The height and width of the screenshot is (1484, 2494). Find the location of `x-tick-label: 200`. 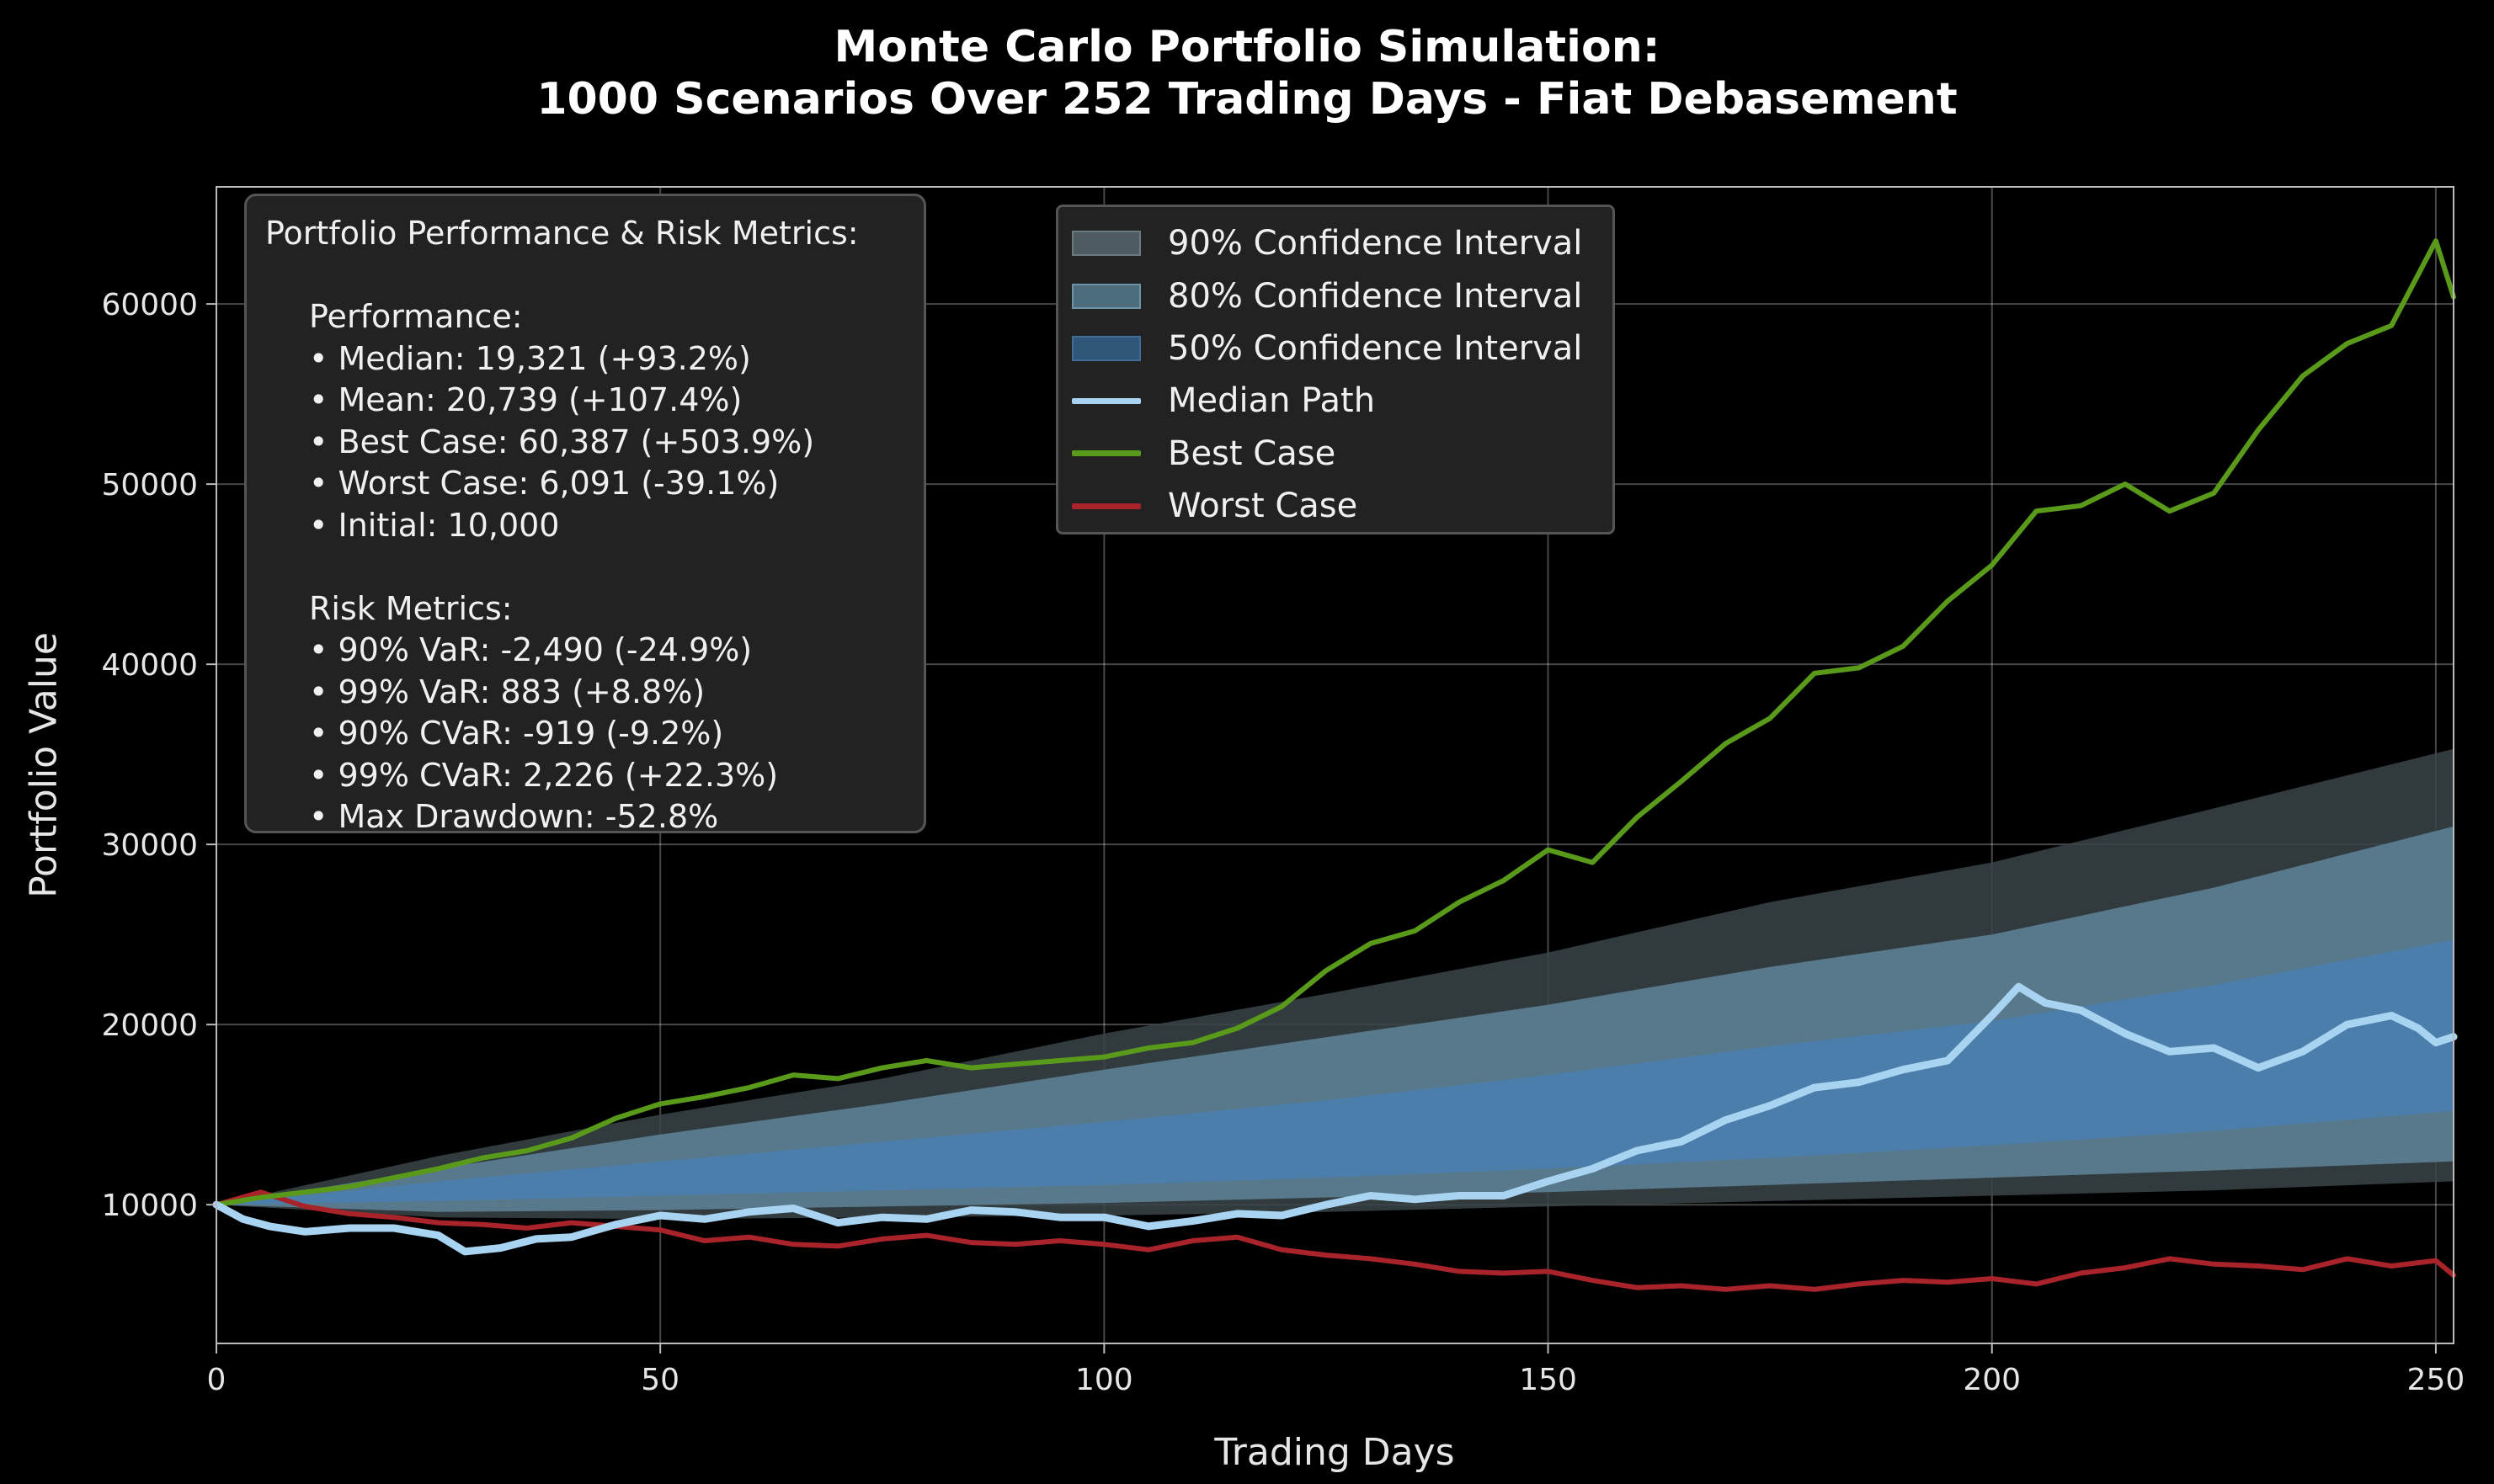

x-tick-label: 200 is located at coordinates (1992, 1380).